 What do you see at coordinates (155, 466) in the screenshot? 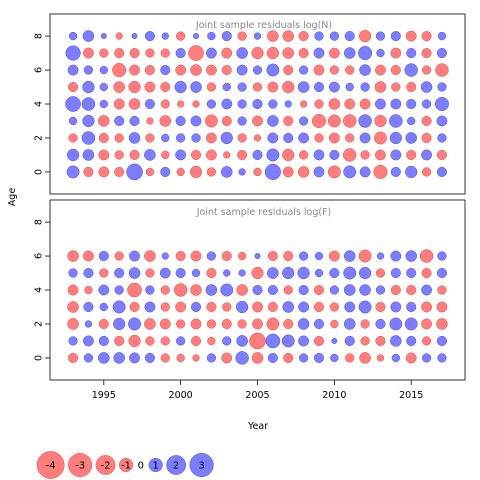
I see `legend-label-1: 1` at bounding box center [155, 466].